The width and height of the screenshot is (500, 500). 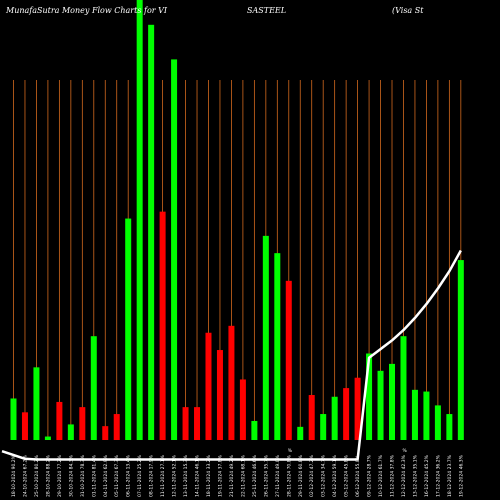 What do you see at coordinates (415, 475) in the screenshot?
I see `x-tick-label: 13-12-2024 35.1%` at bounding box center [415, 475].